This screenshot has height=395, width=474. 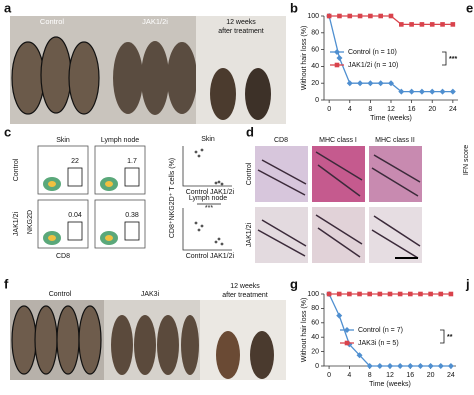 What do you see at coordinates (395, 140) in the screenshot?
I see `column-label: MHC class II` at bounding box center [395, 140].